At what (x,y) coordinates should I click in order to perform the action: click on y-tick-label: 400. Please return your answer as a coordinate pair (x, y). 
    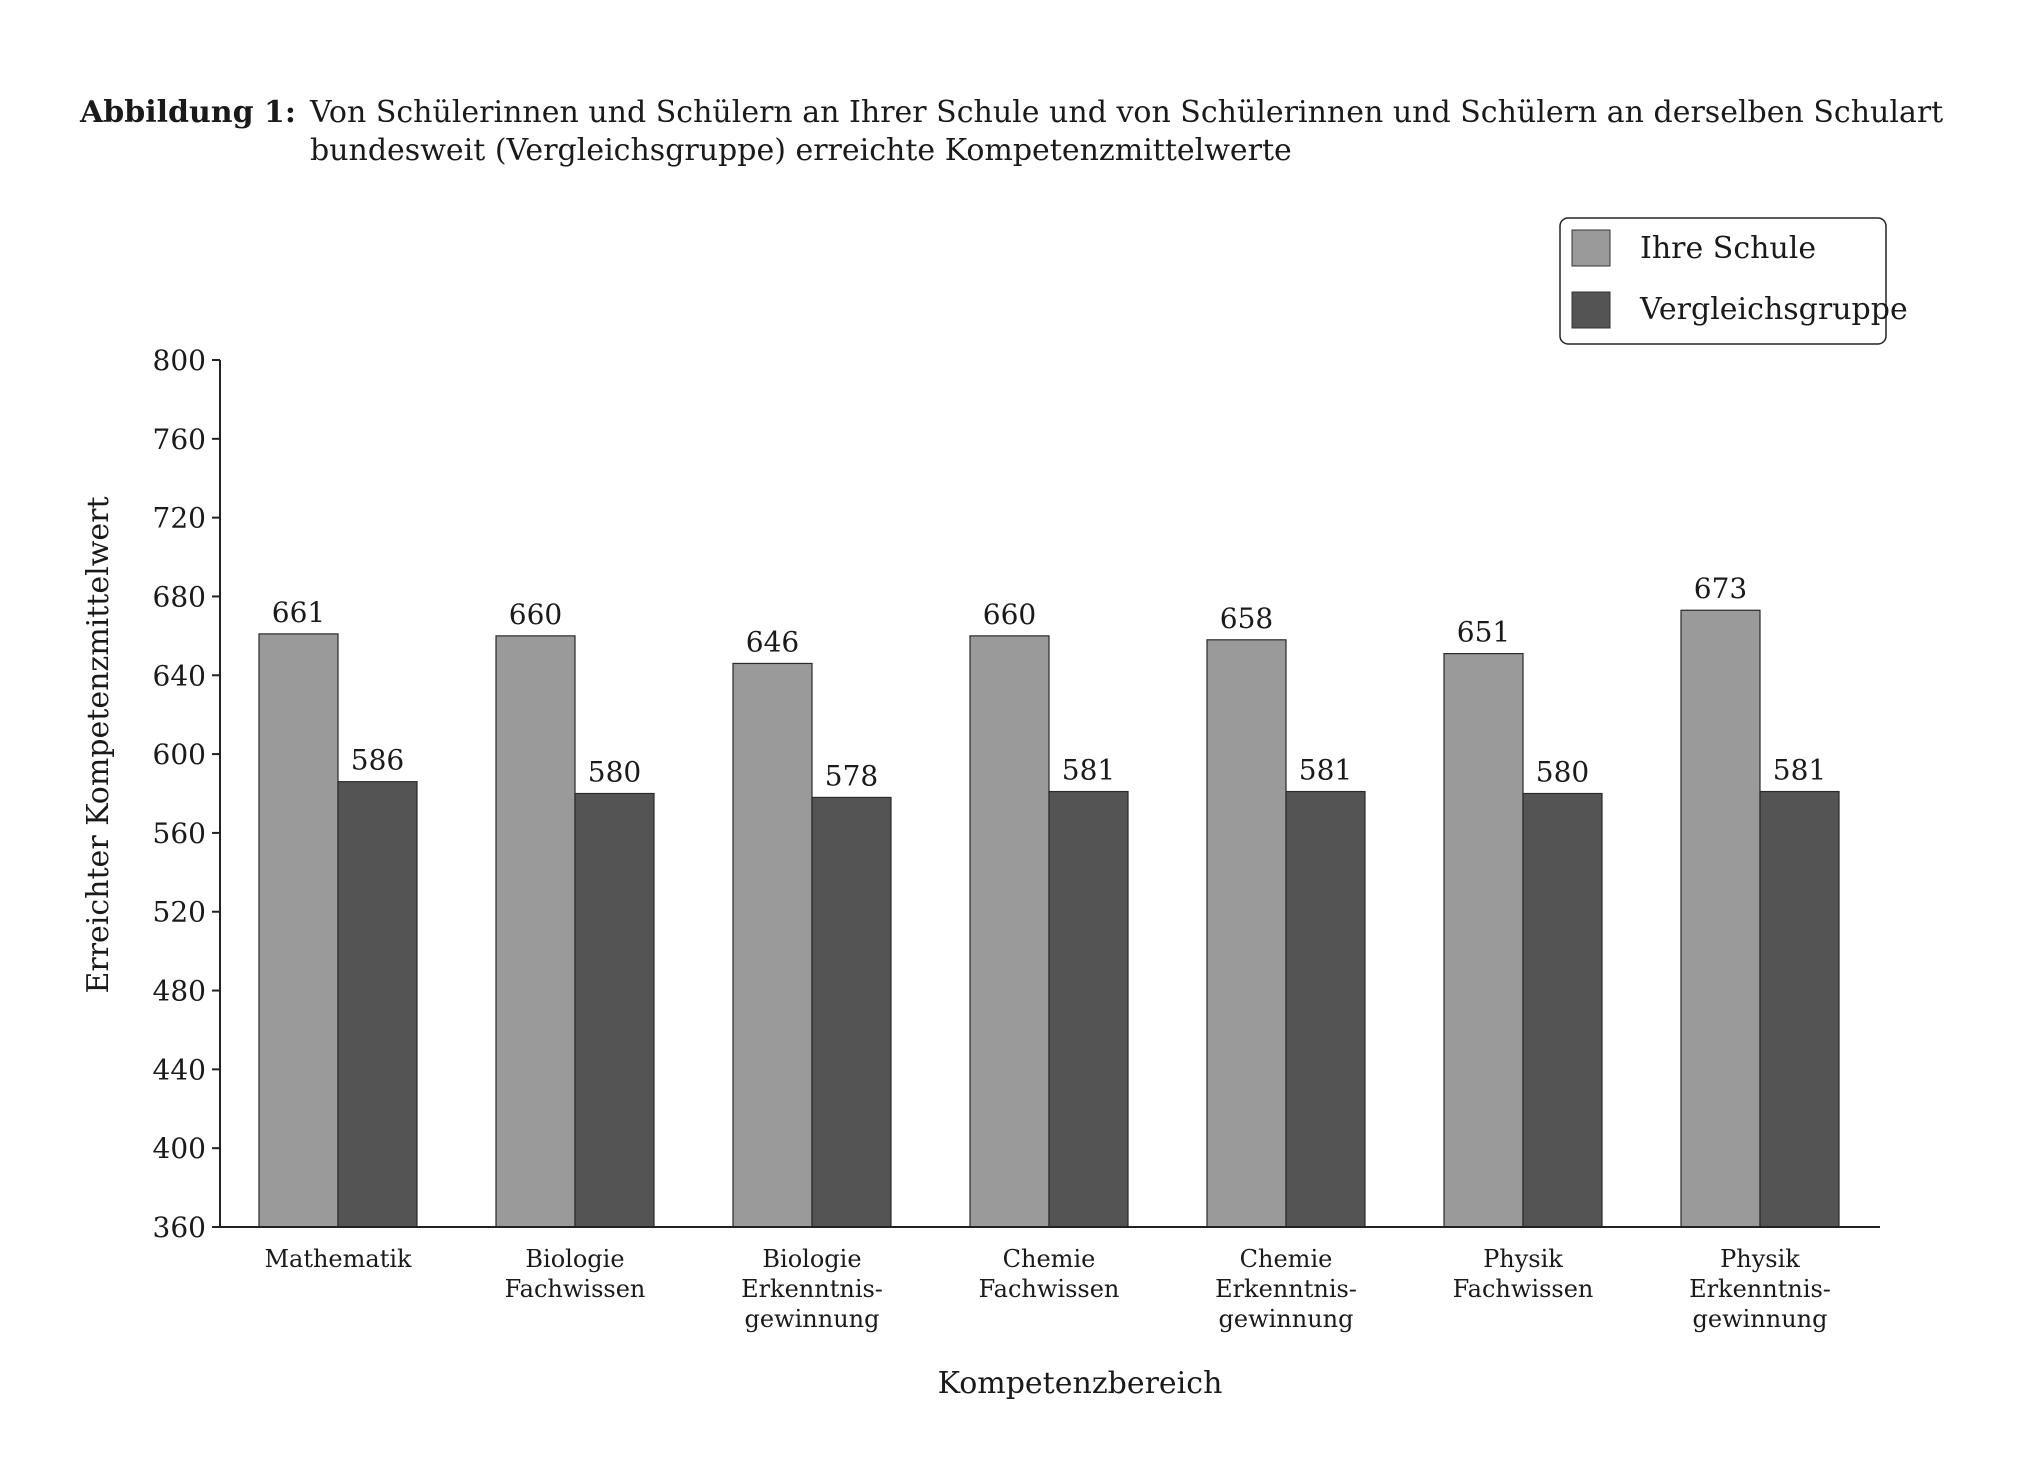
    Looking at the image, I should click on (179, 1148).